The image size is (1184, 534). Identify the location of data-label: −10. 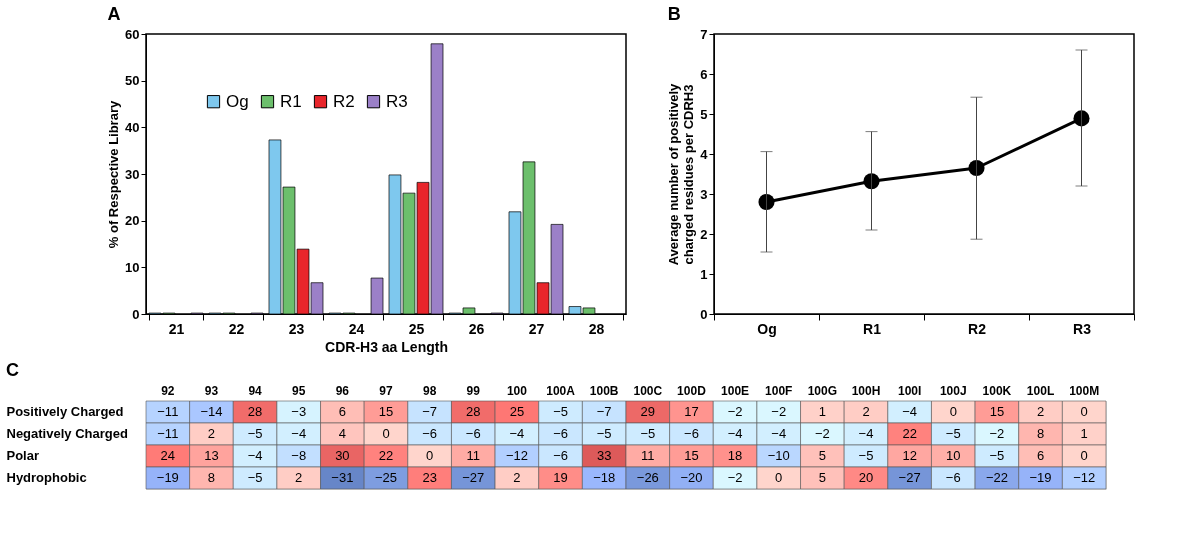
(778, 455).